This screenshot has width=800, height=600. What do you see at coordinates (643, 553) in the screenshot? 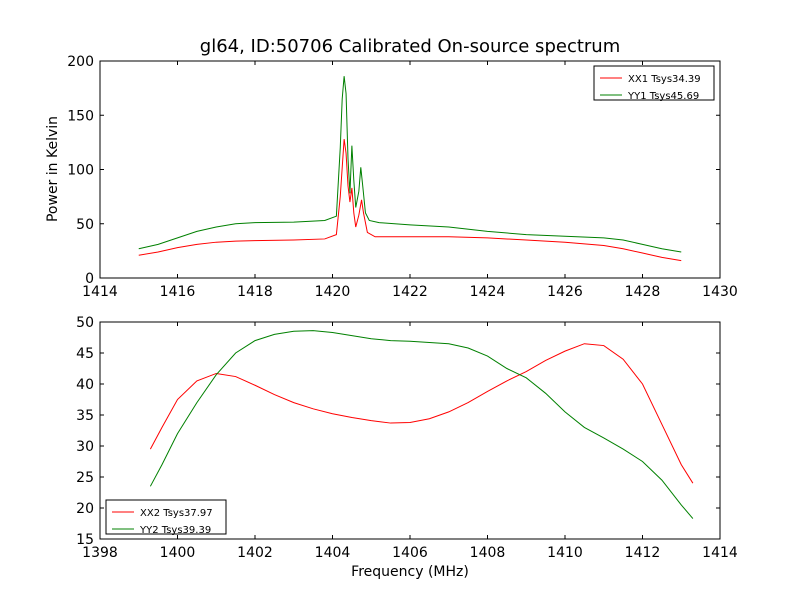
I see `x-tick-label: 1412` at bounding box center [643, 553].